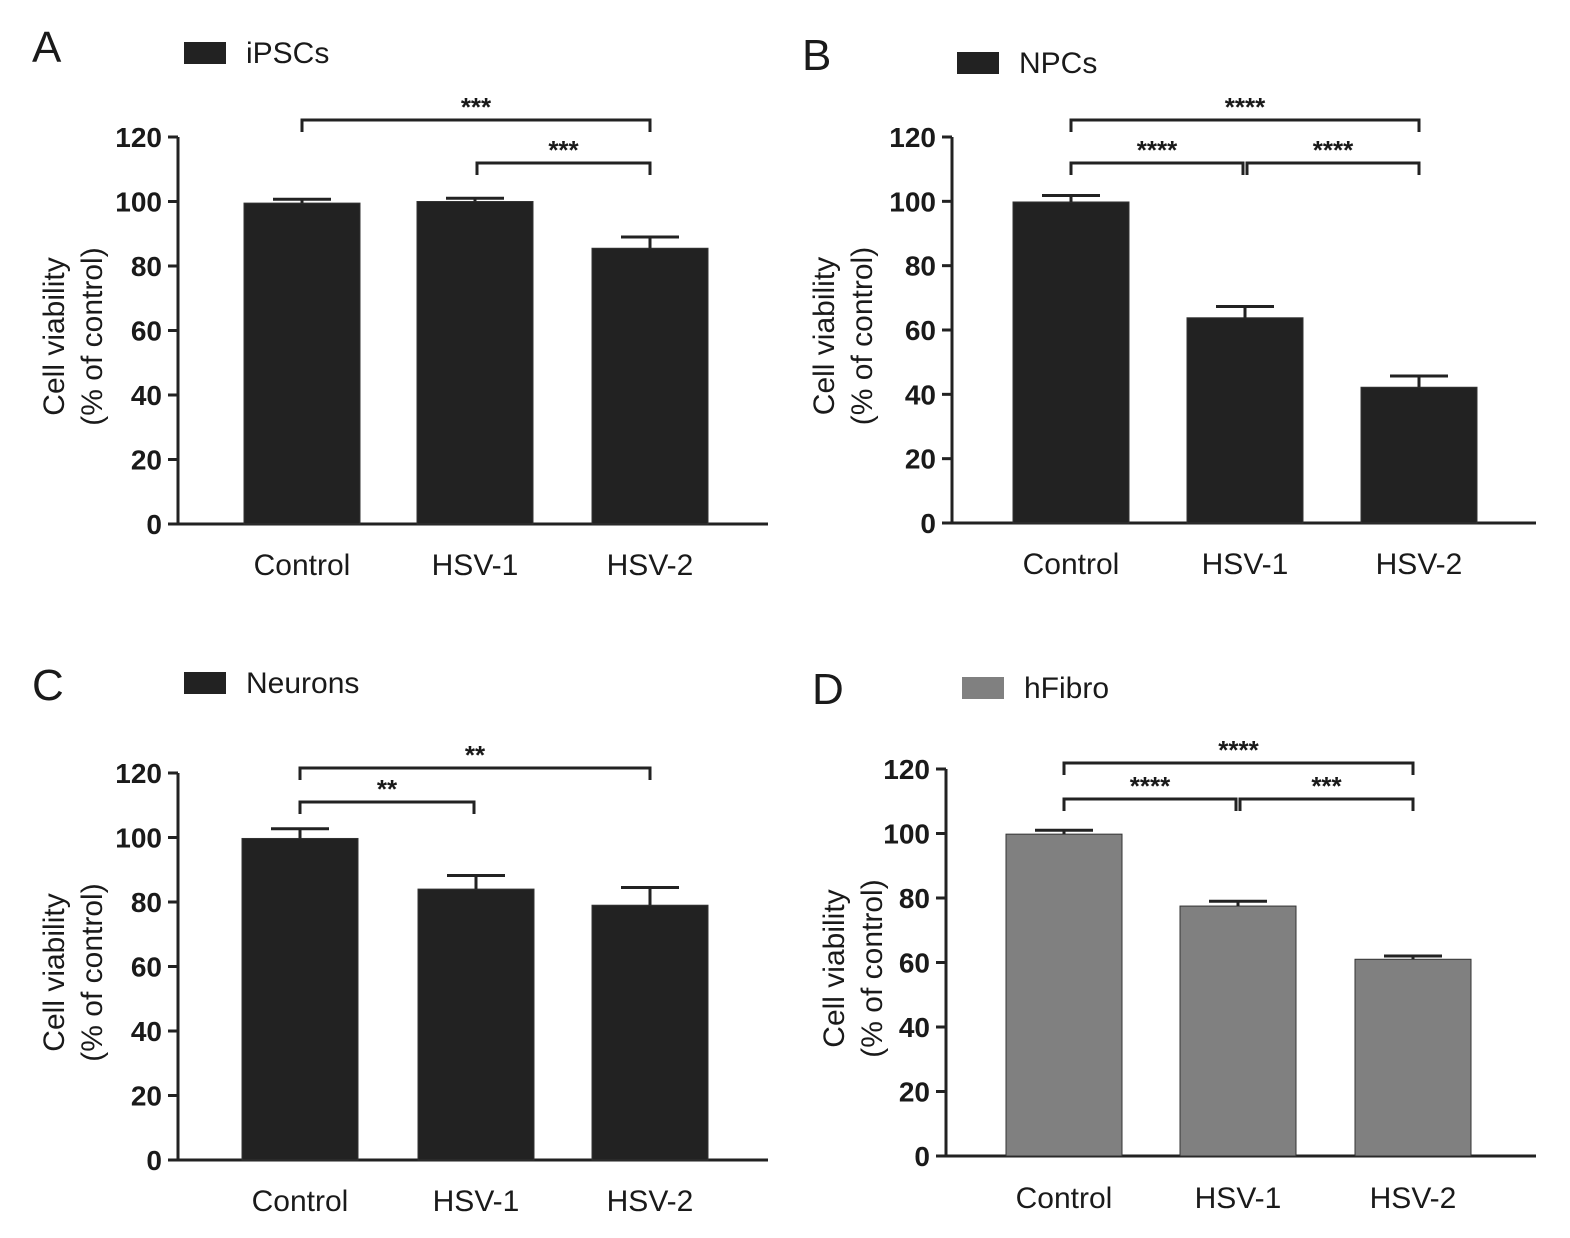  What do you see at coordinates (828, 689) in the screenshot?
I see `panel-letter: D` at bounding box center [828, 689].